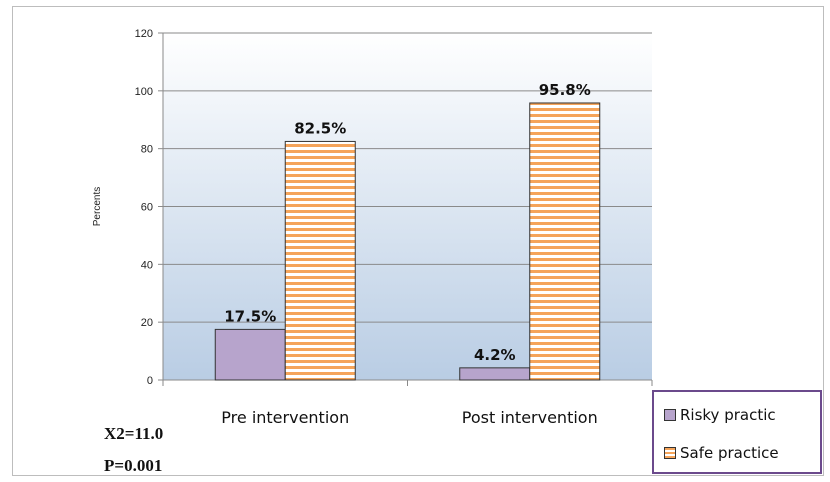 Image resolution: width=830 pixels, height=482 pixels. What do you see at coordinates (144, 34) in the screenshot?
I see `y-tick-label: 120` at bounding box center [144, 34].